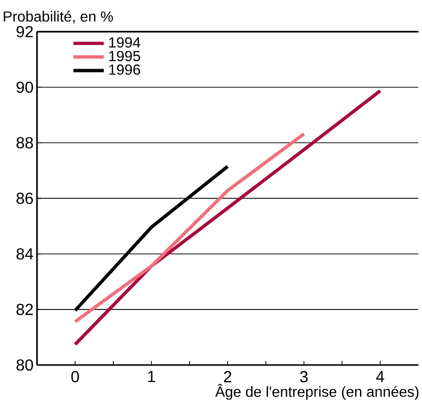  I want to click on x-tick-label: 0, so click(75, 376).